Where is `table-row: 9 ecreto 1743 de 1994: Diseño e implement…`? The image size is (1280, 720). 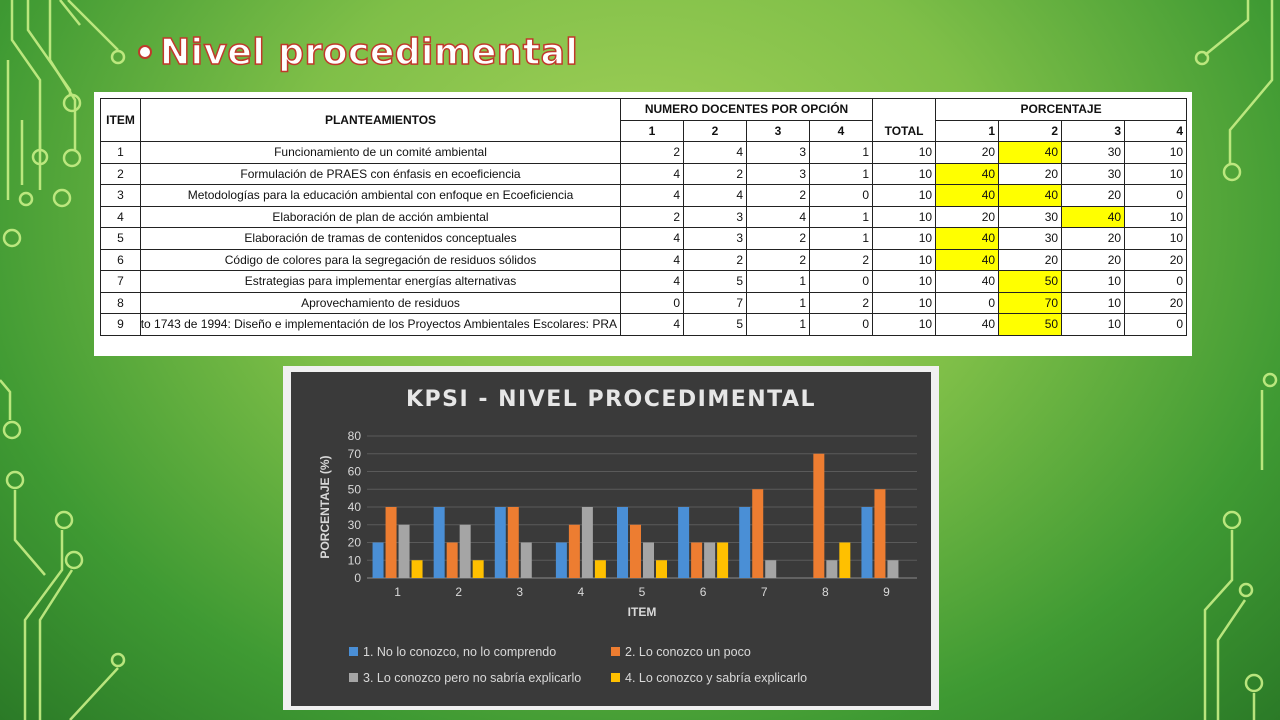
table-row: 9 ecreto 1743 de 1994: Diseño e implement… is located at coordinates (644, 324).